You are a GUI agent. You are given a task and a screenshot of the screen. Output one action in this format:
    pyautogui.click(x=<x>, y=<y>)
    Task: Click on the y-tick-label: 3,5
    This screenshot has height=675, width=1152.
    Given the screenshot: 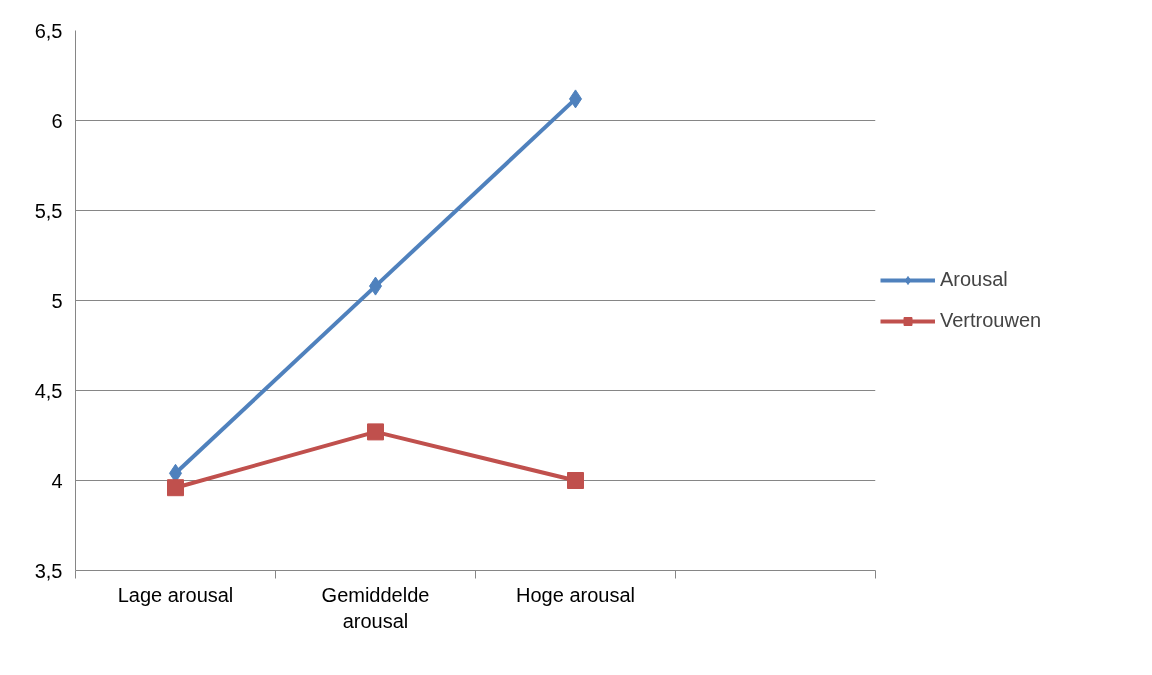 What is the action you would take?
    pyautogui.click(x=48, y=570)
    